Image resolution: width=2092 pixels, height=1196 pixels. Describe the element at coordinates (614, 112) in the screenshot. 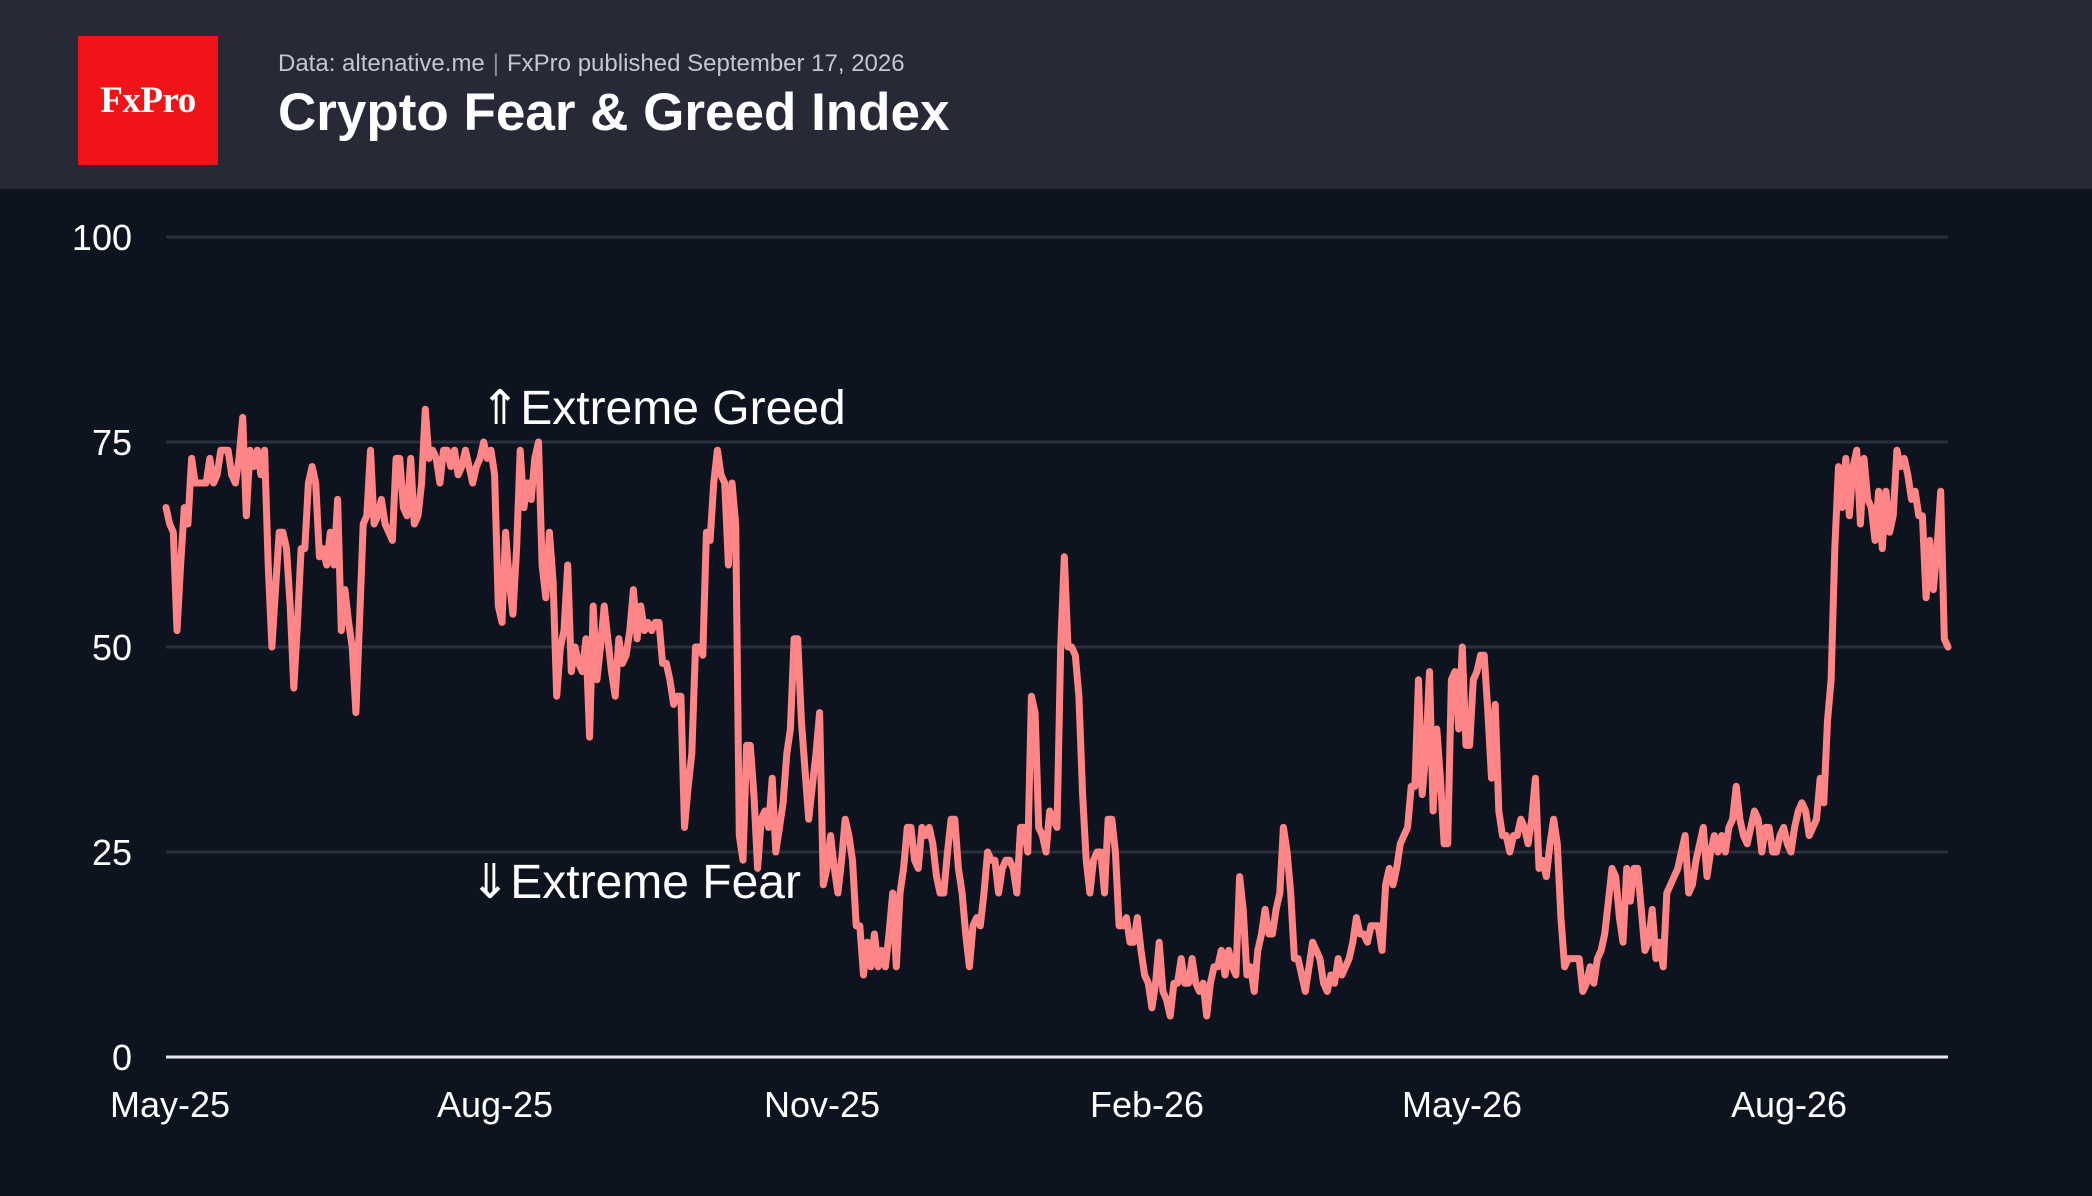

I see `chart-title: Crypto Fear & Greed Index` at that location.